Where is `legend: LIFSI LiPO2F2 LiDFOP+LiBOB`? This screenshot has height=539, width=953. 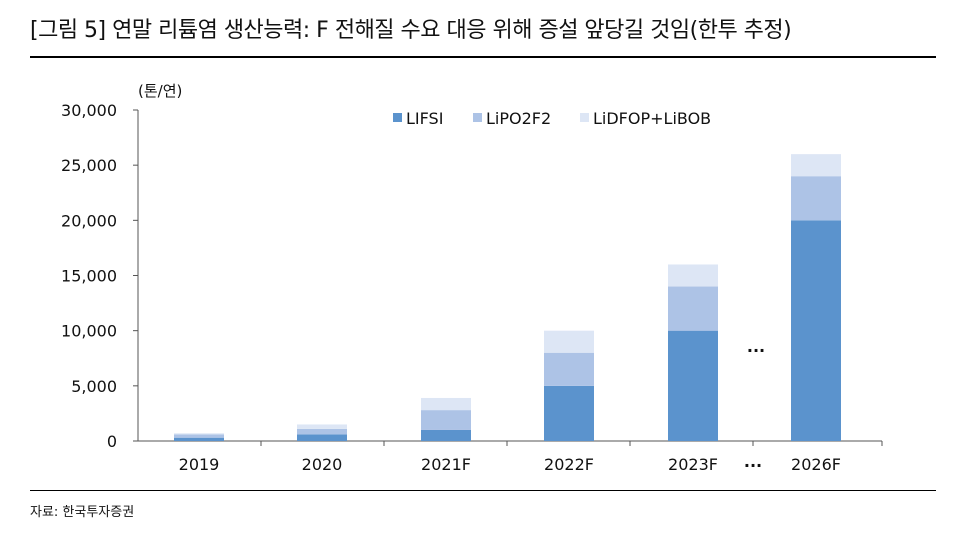
legend: LIFSI LiPO2F2 LiDFOP+LiBOB is located at coordinates (552, 118).